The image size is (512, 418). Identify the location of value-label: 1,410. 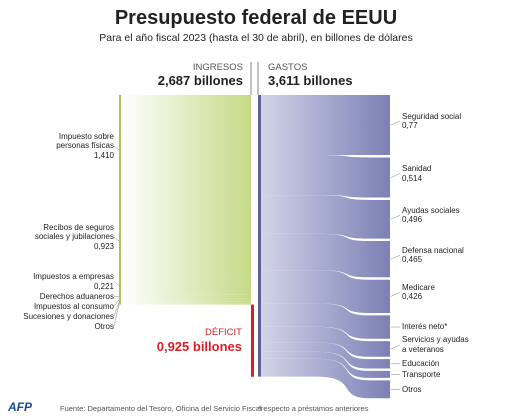
(103, 155).